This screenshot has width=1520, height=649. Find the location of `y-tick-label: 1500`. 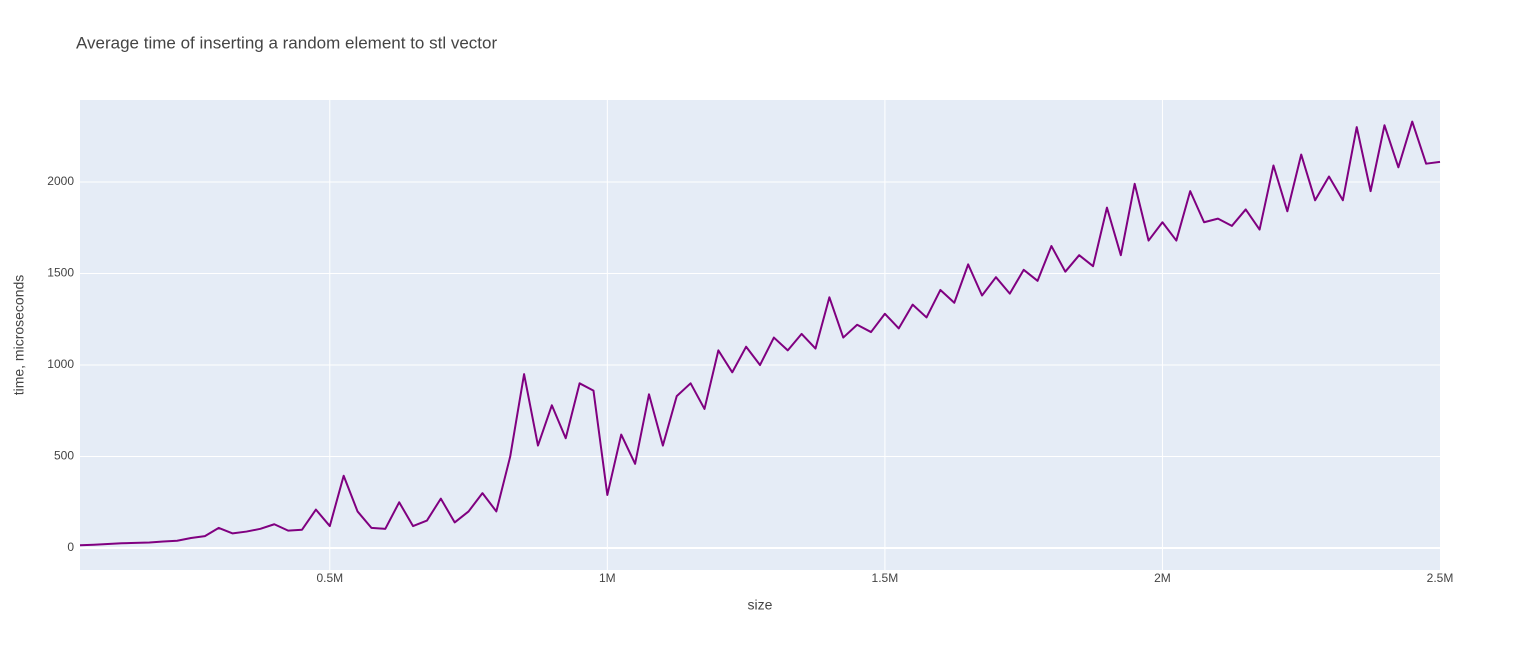

y-tick-label: 1500 is located at coordinates (60, 273).